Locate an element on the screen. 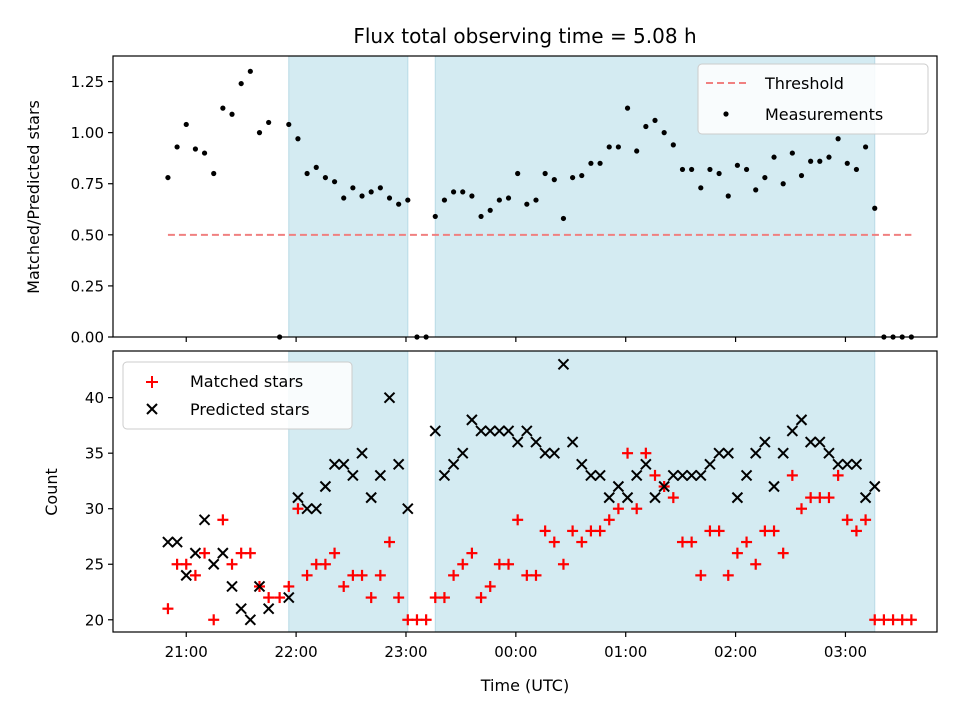 The image size is (960, 720). legend-measurements-swatch is located at coordinates (726, 114).